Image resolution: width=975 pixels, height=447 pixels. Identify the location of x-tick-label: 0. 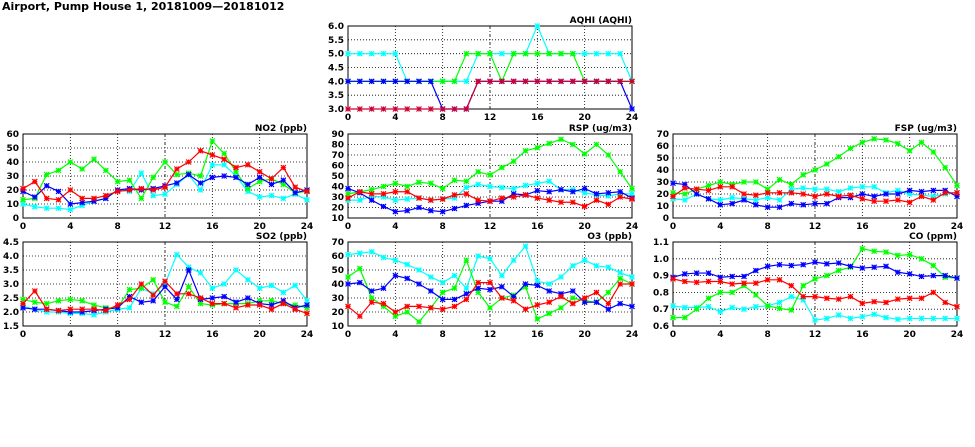
(348, 118).